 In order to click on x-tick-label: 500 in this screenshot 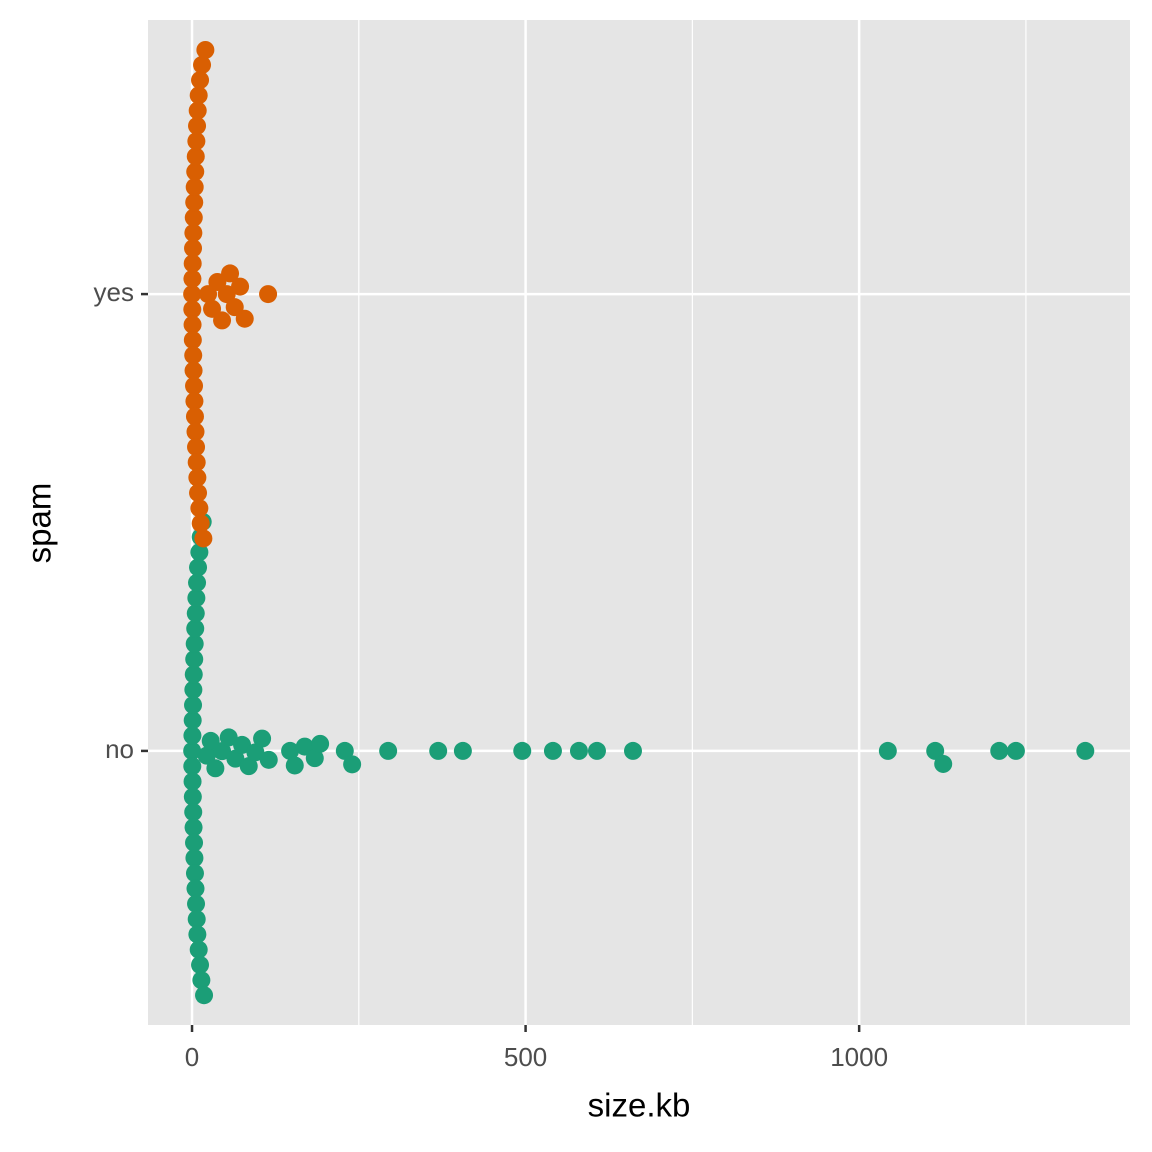, I will do `click(525, 1057)`.